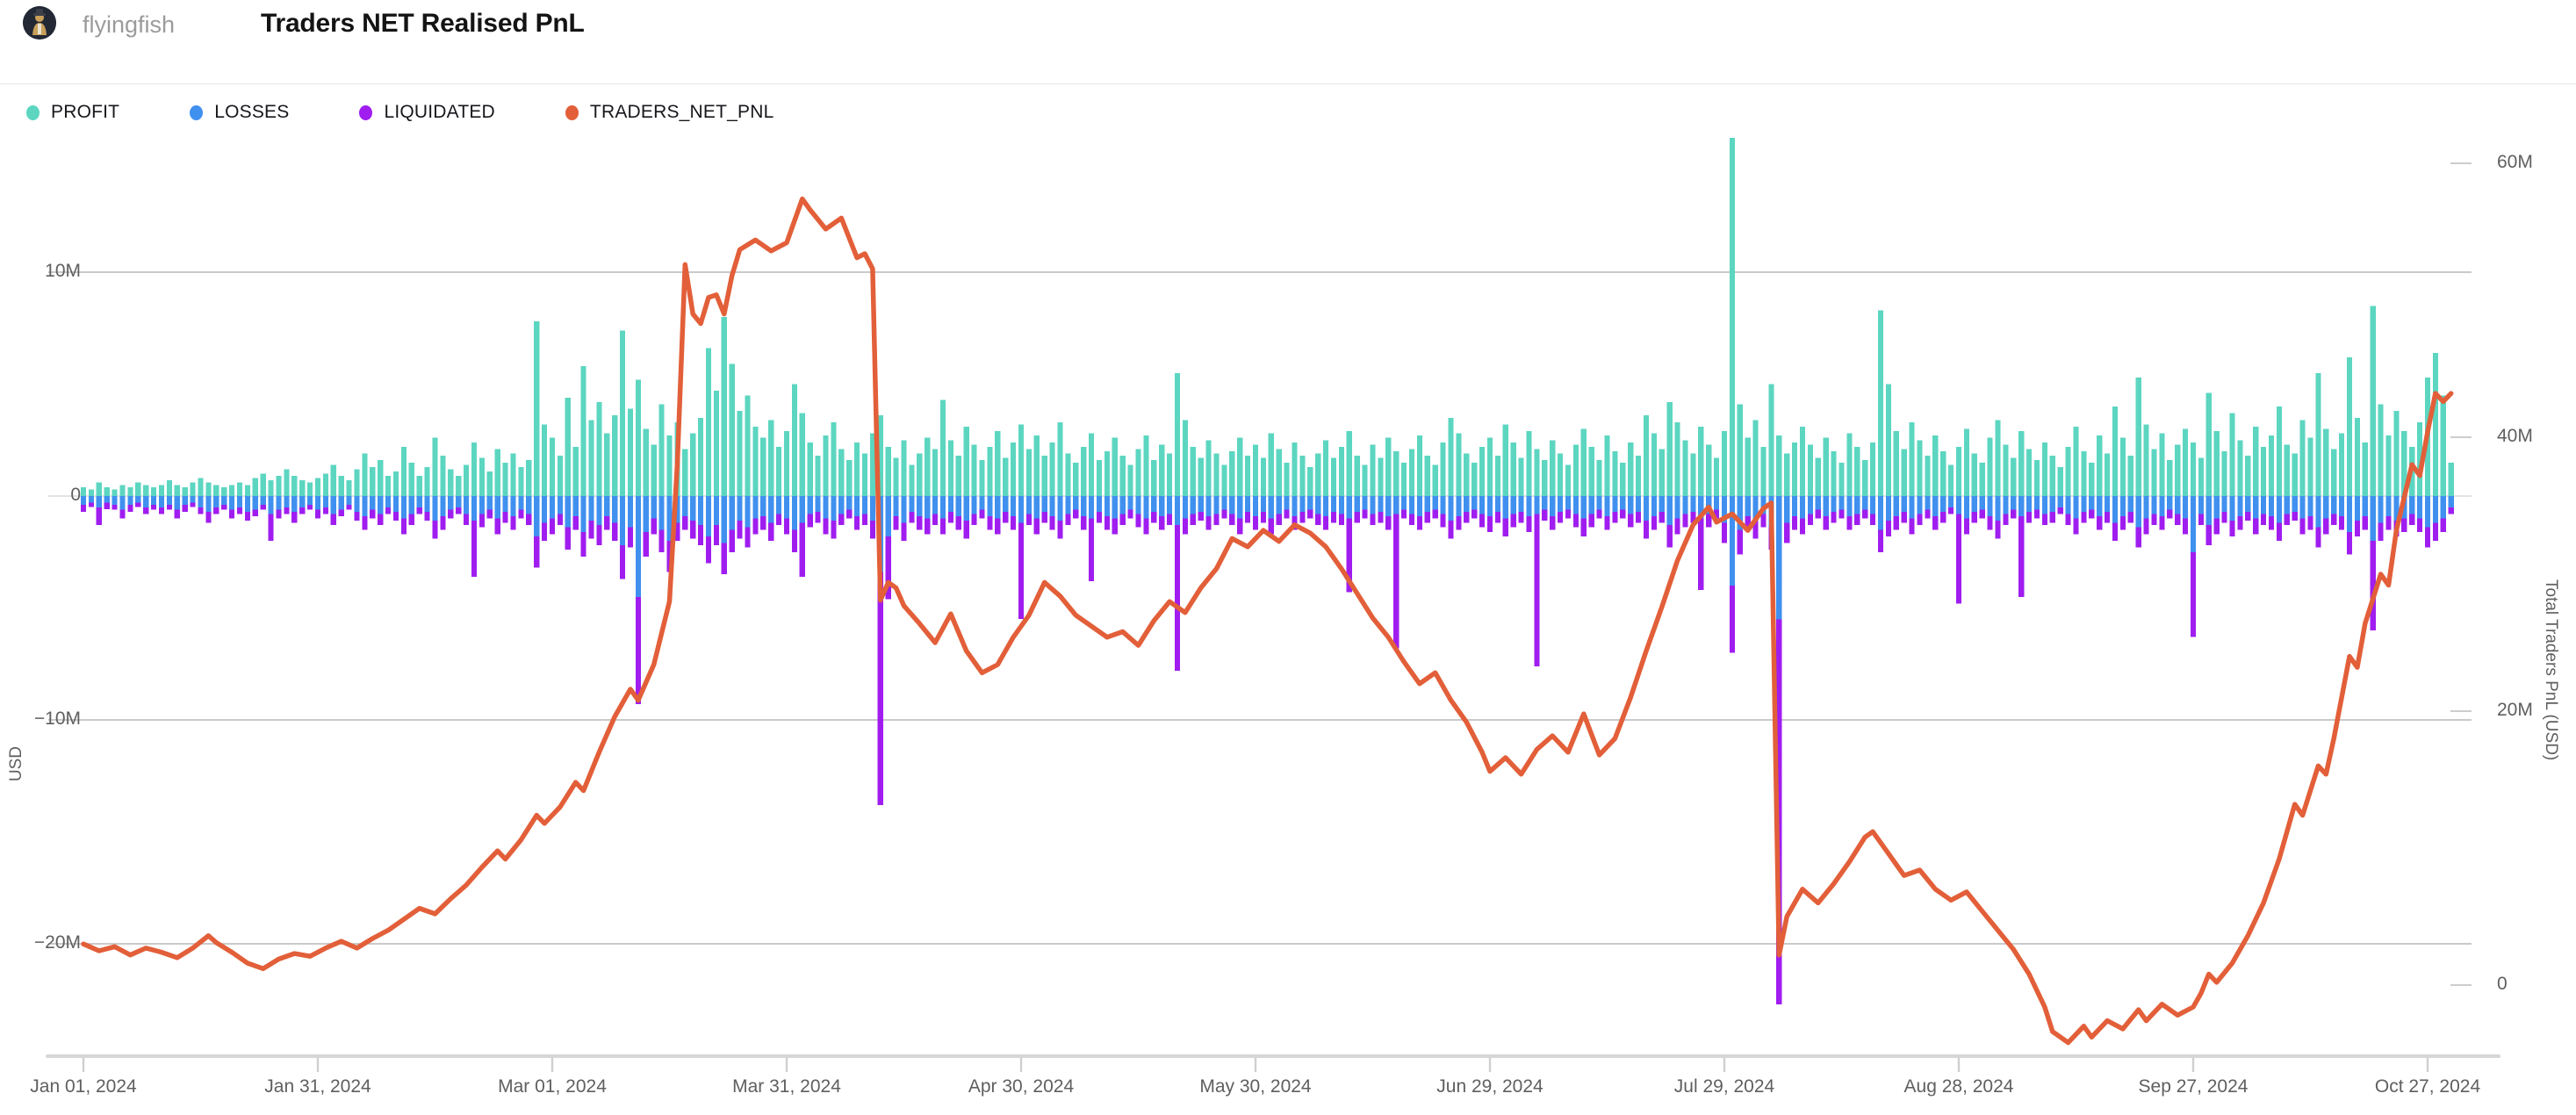 The height and width of the screenshot is (1115, 2576). What do you see at coordinates (2502, 984) in the screenshot?
I see `y-axis-right-tick-label: 0` at bounding box center [2502, 984].